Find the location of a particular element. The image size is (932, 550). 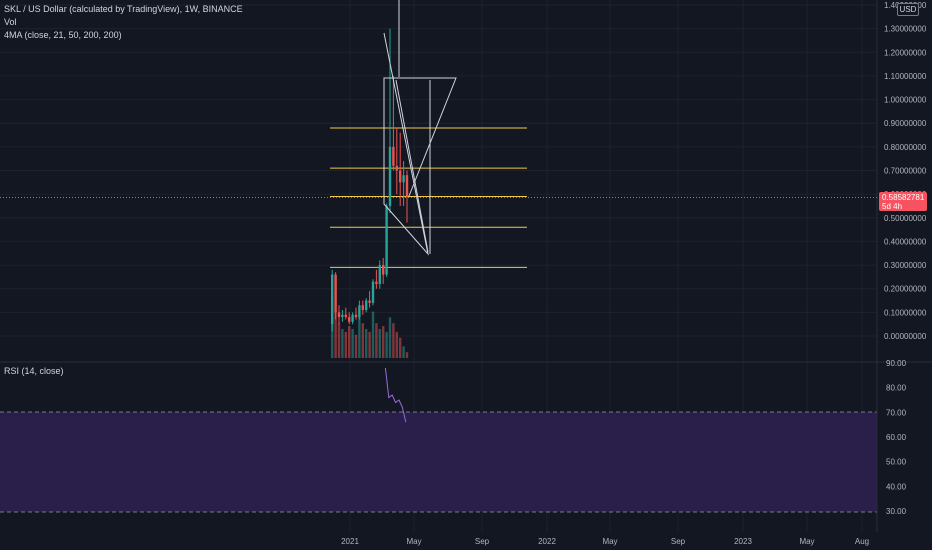

price-tick-label: 0.10000000 is located at coordinates (905, 312).